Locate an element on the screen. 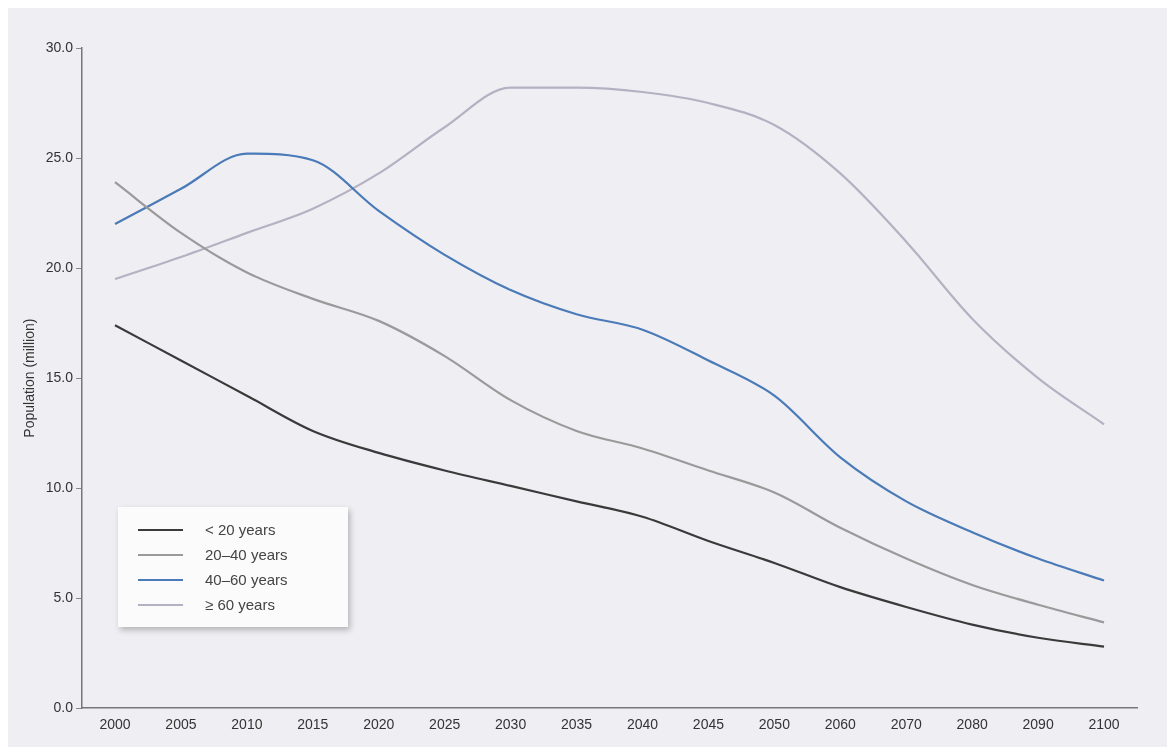 The image size is (1175, 755). legend-label: 20–40 years is located at coordinates (246, 554).